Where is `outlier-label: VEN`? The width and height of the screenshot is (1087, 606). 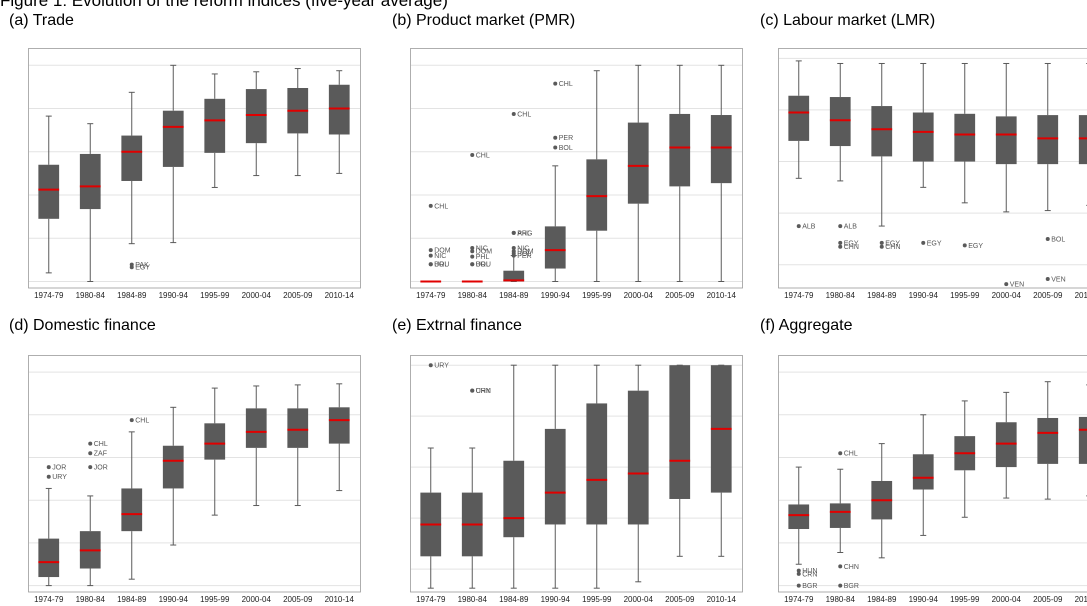
outlier-label: VEN is located at coordinates (1017, 285).